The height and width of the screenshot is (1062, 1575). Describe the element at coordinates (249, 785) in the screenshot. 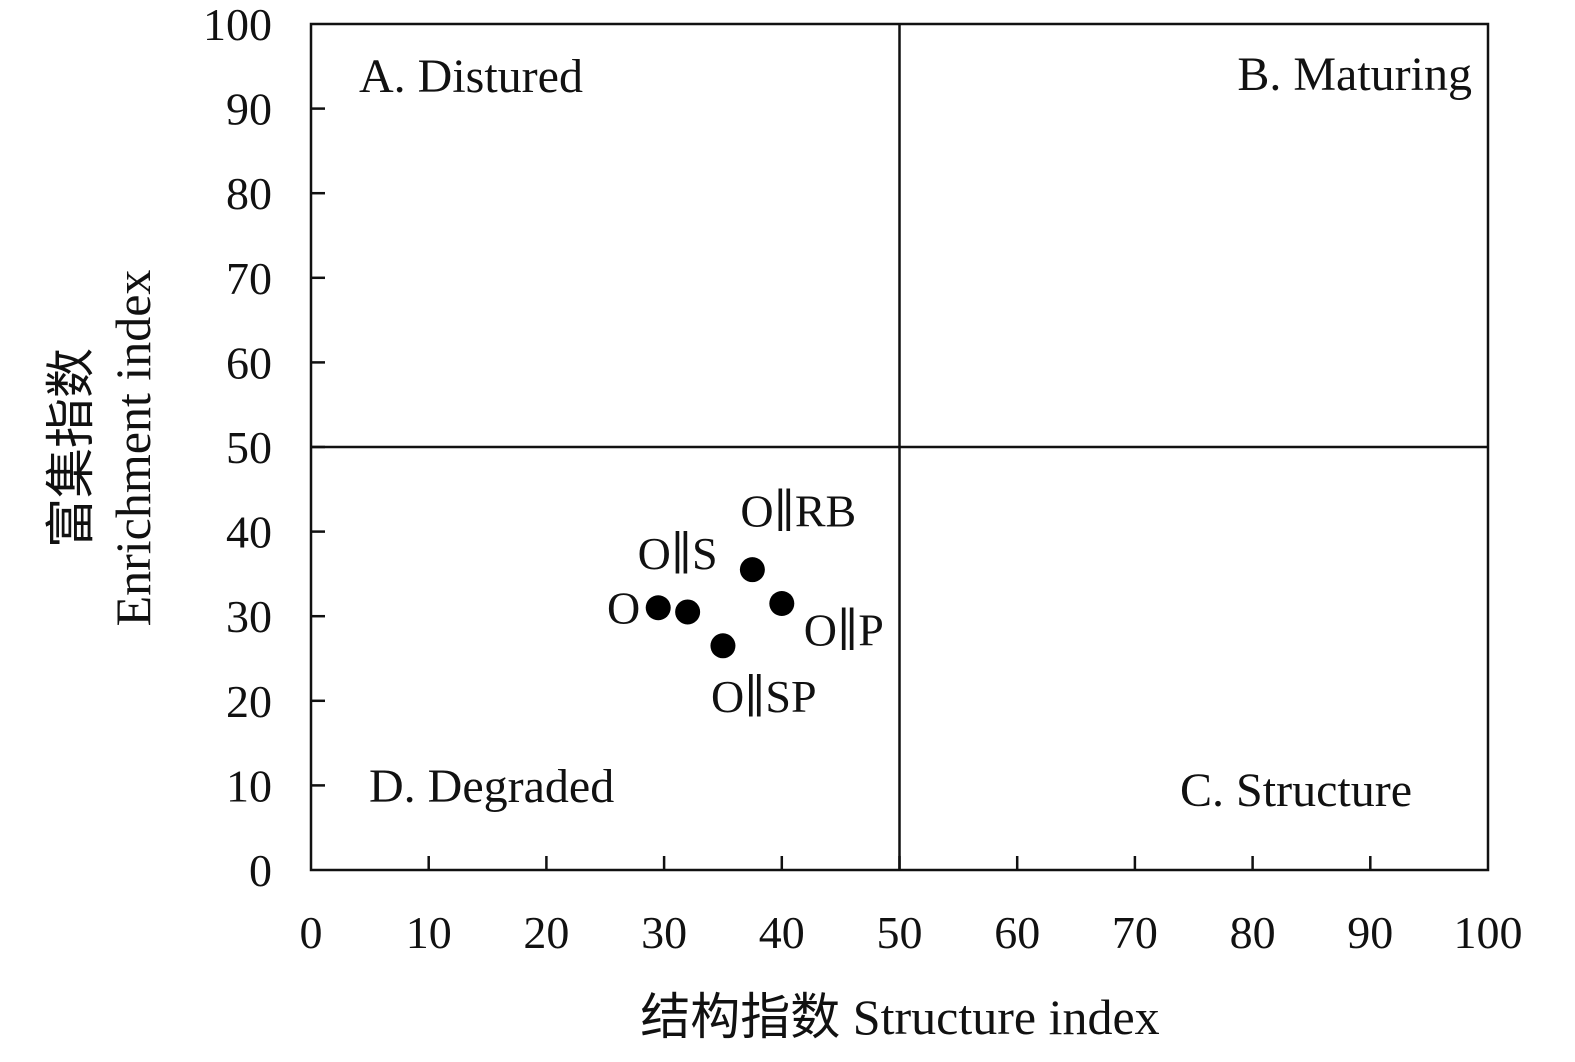

I see `y-tick-label: 10` at that location.